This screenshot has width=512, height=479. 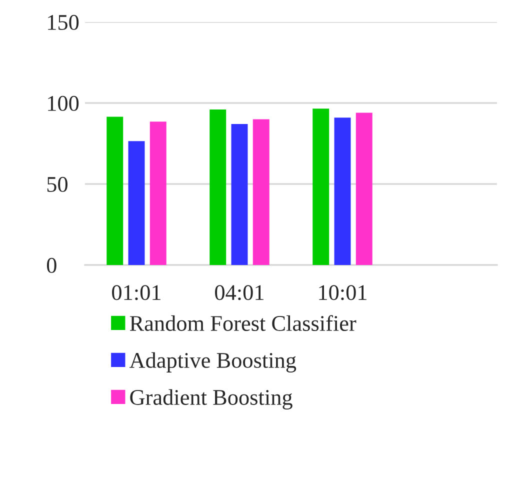 I want to click on legend-label: Random Forest Classifier, so click(x=243, y=323).